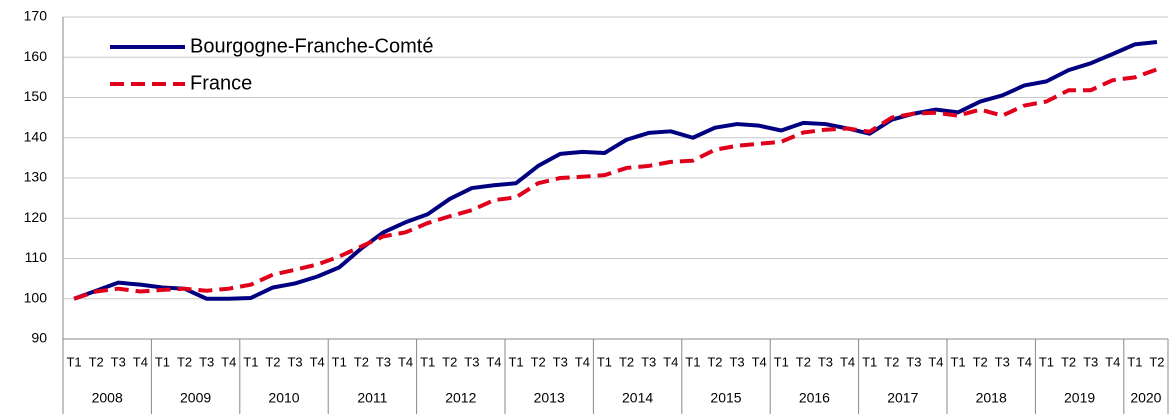 The image size is (1171, 414). What do you see at coordinates (107, 398) in the screenshot?
I see `x-group-label: 2008` at bounding box center [107, 398].